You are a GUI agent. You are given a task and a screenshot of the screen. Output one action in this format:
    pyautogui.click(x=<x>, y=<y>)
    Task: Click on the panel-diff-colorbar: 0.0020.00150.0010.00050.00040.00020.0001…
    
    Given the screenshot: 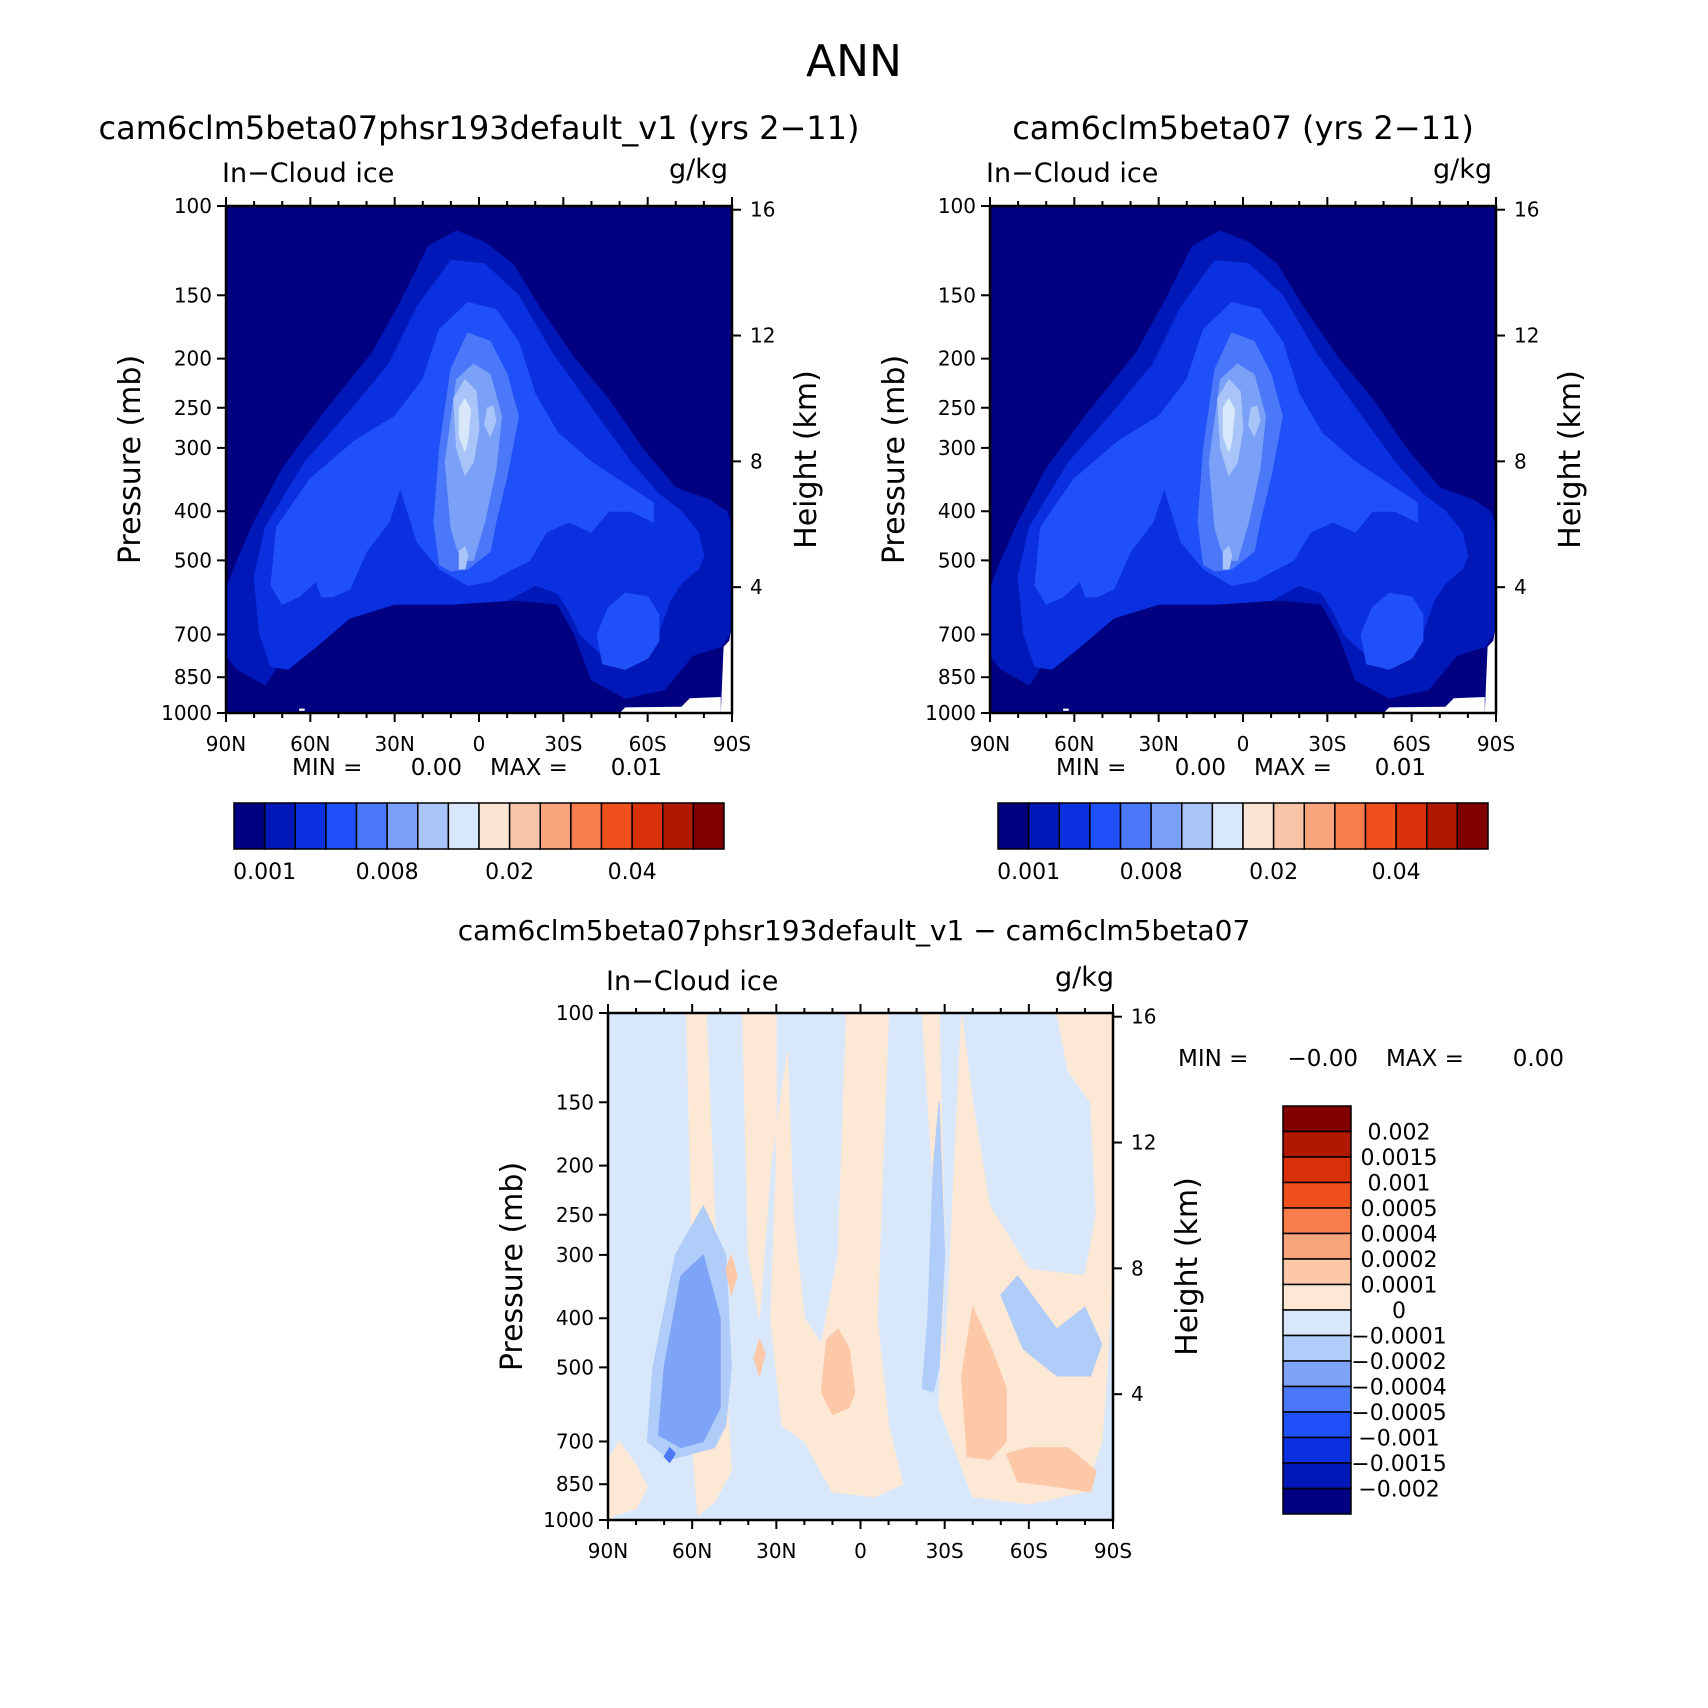 What is the action you would take?
    pyautogui.click(x=1364, y=1310)
    